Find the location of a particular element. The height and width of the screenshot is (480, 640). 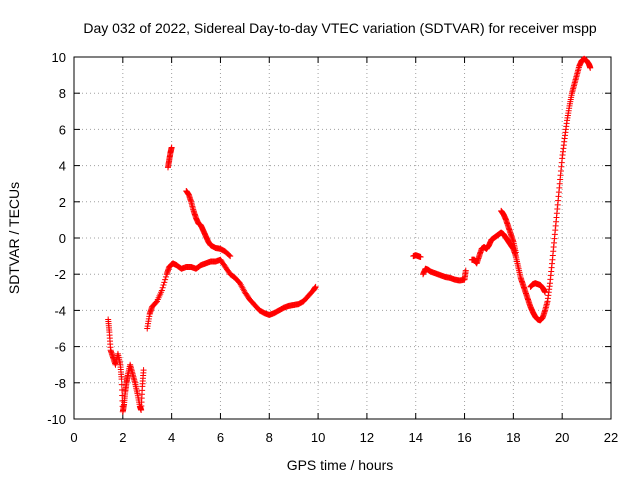

y-tick-label: 2 is located at coordinates (62, 202).